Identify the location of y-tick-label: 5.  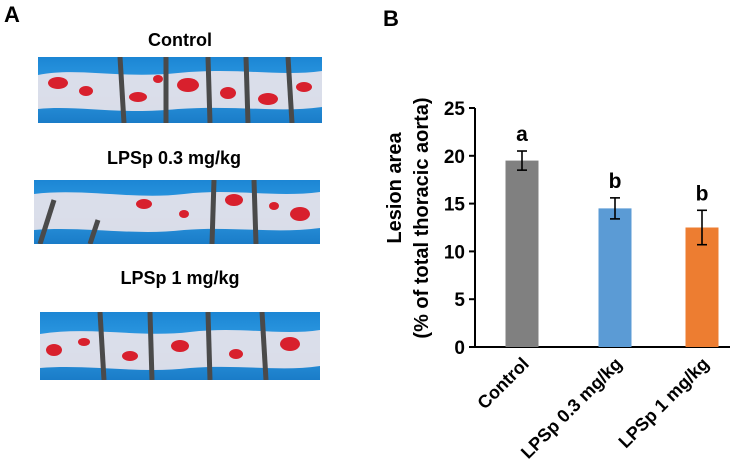
(459, 300).